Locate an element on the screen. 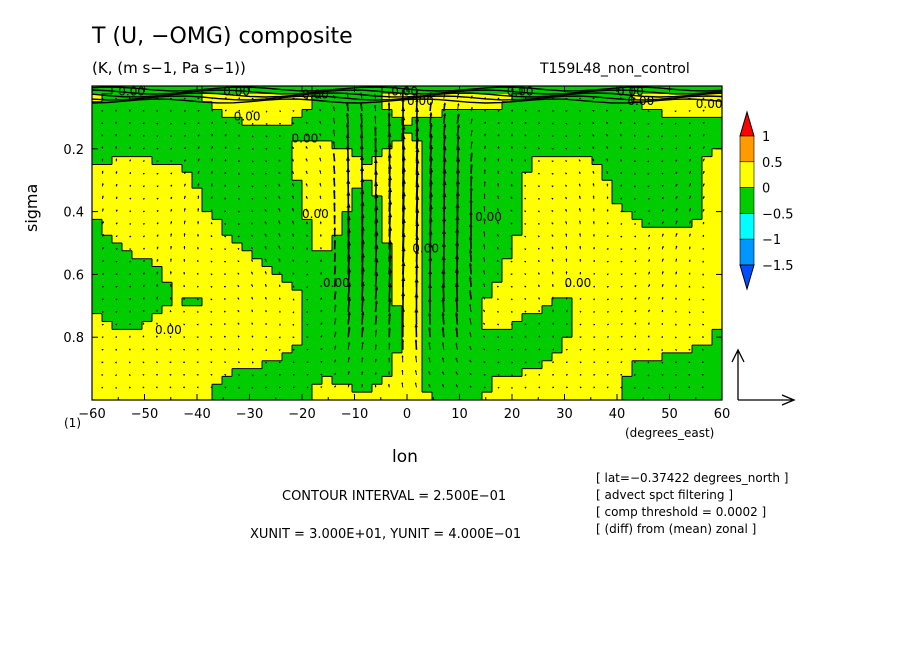 This screenshot has width=904, height=654. x-tick-label: 30 is located at coordinates (564, 414).